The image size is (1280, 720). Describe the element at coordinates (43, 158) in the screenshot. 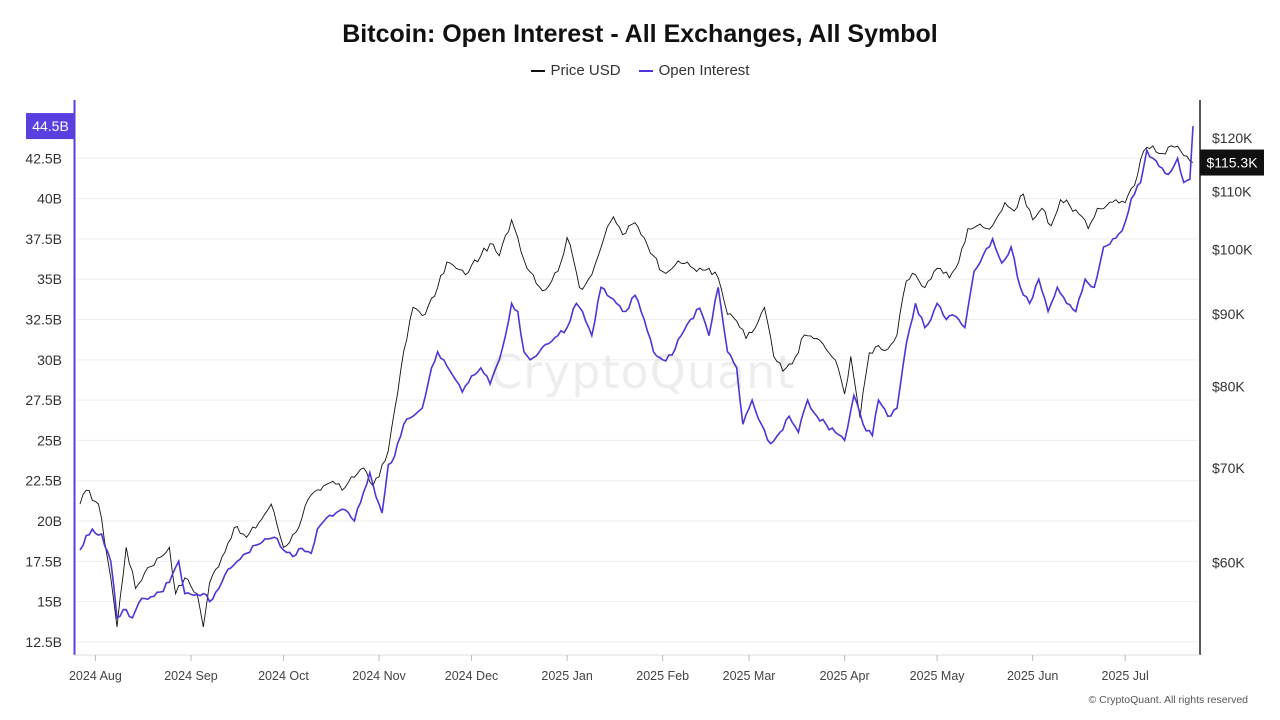

I see `y-left-tick-label: 42.5B` at that location.